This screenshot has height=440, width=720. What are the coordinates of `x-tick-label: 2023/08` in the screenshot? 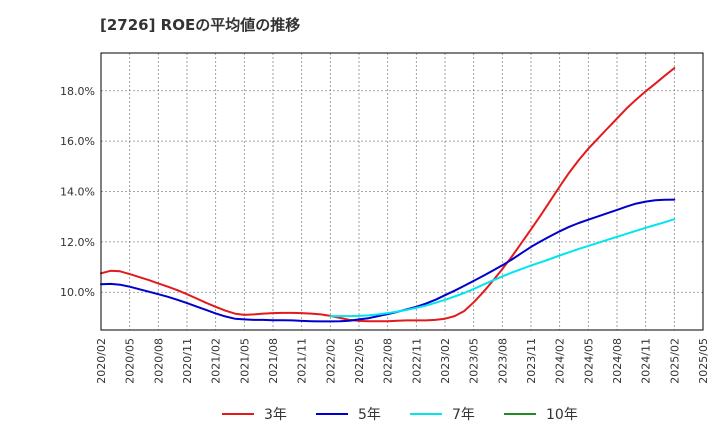 It's located at (502, 361).